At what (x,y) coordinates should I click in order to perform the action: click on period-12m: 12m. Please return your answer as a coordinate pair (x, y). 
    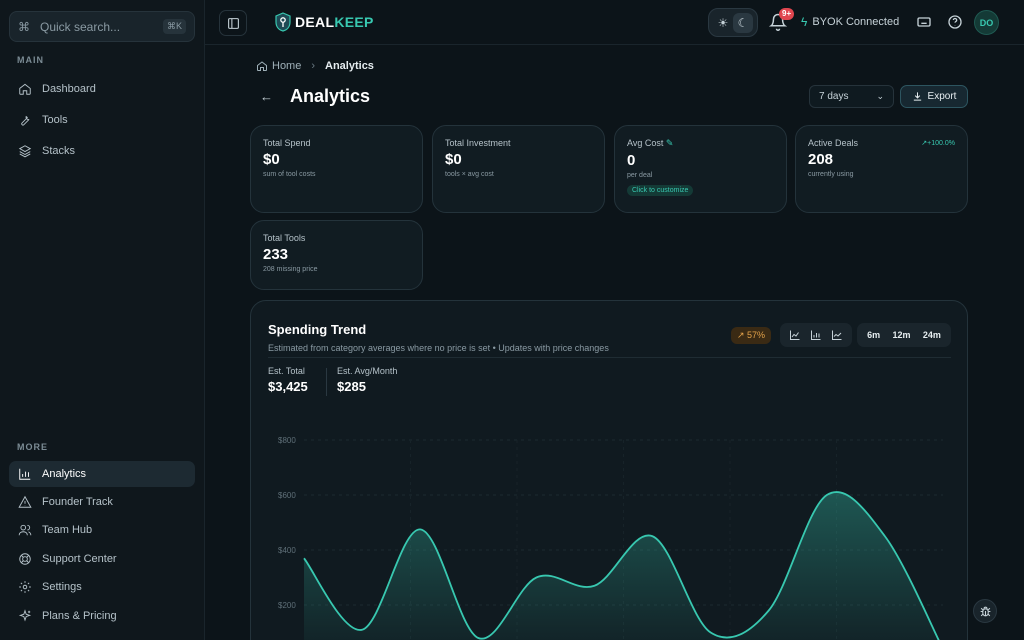
    Looking at the image, I should click on (901, 335).